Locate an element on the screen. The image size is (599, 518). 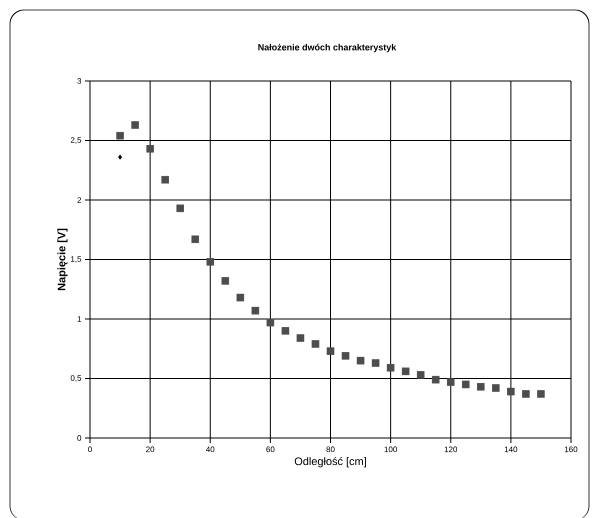
chart-title: Nałożenie dwóch charakterystyk is located at coordinates (327, 48).